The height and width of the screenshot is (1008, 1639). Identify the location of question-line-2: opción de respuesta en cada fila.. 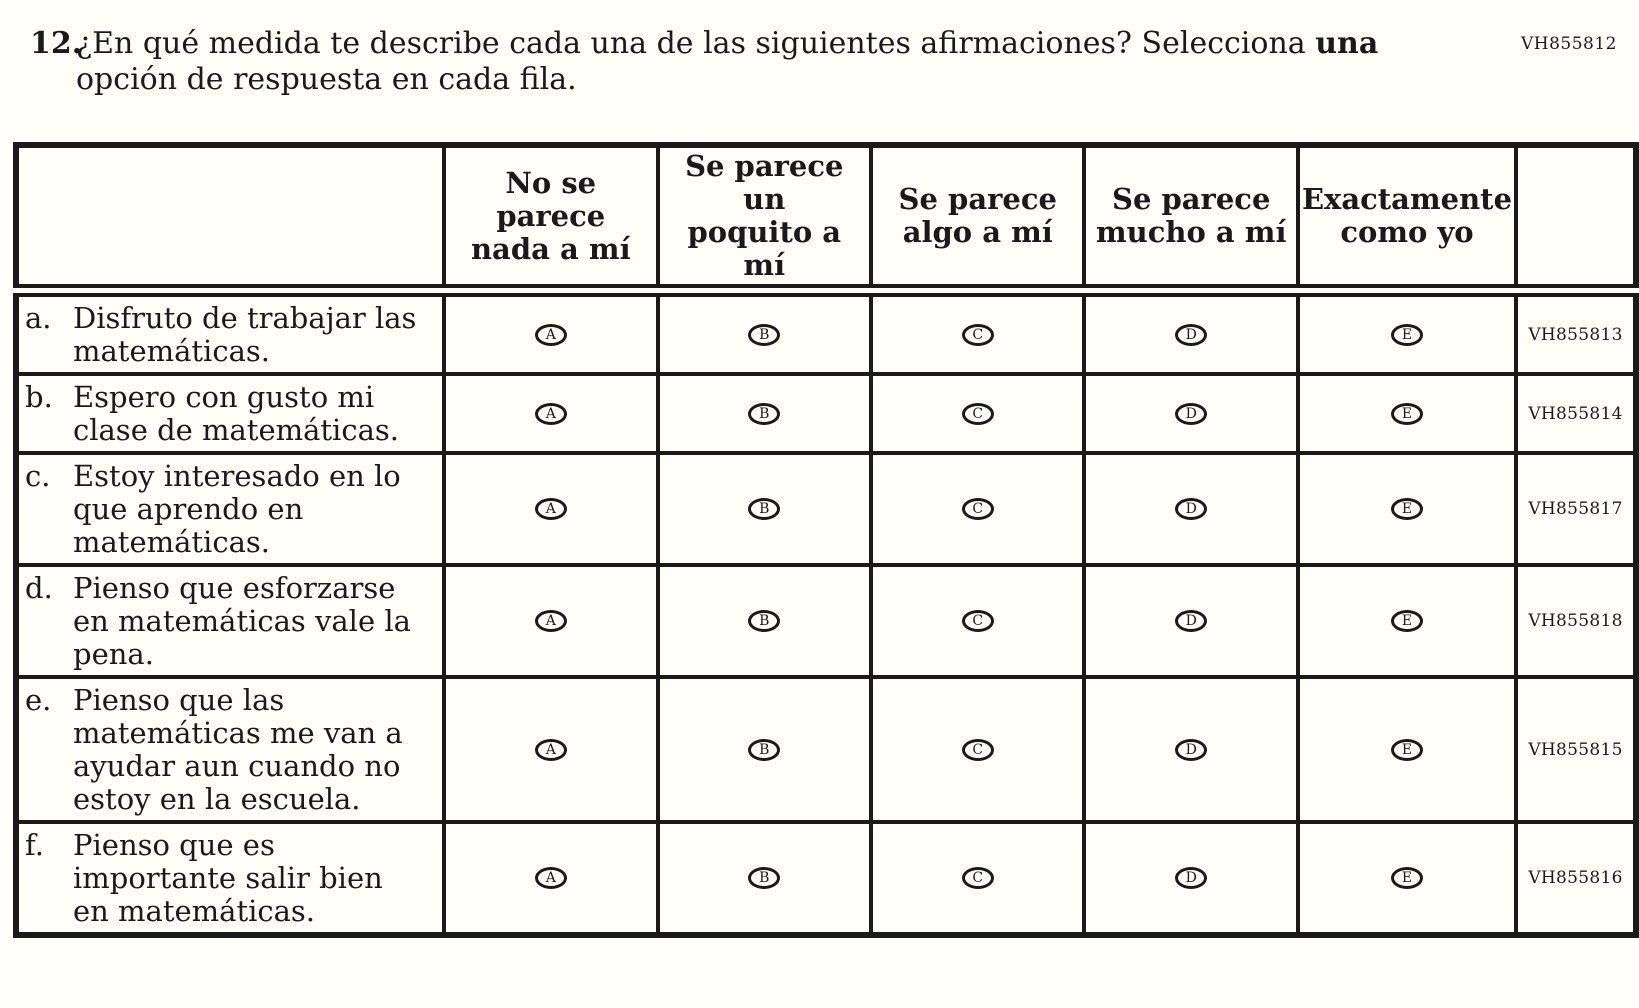
(326, 79).